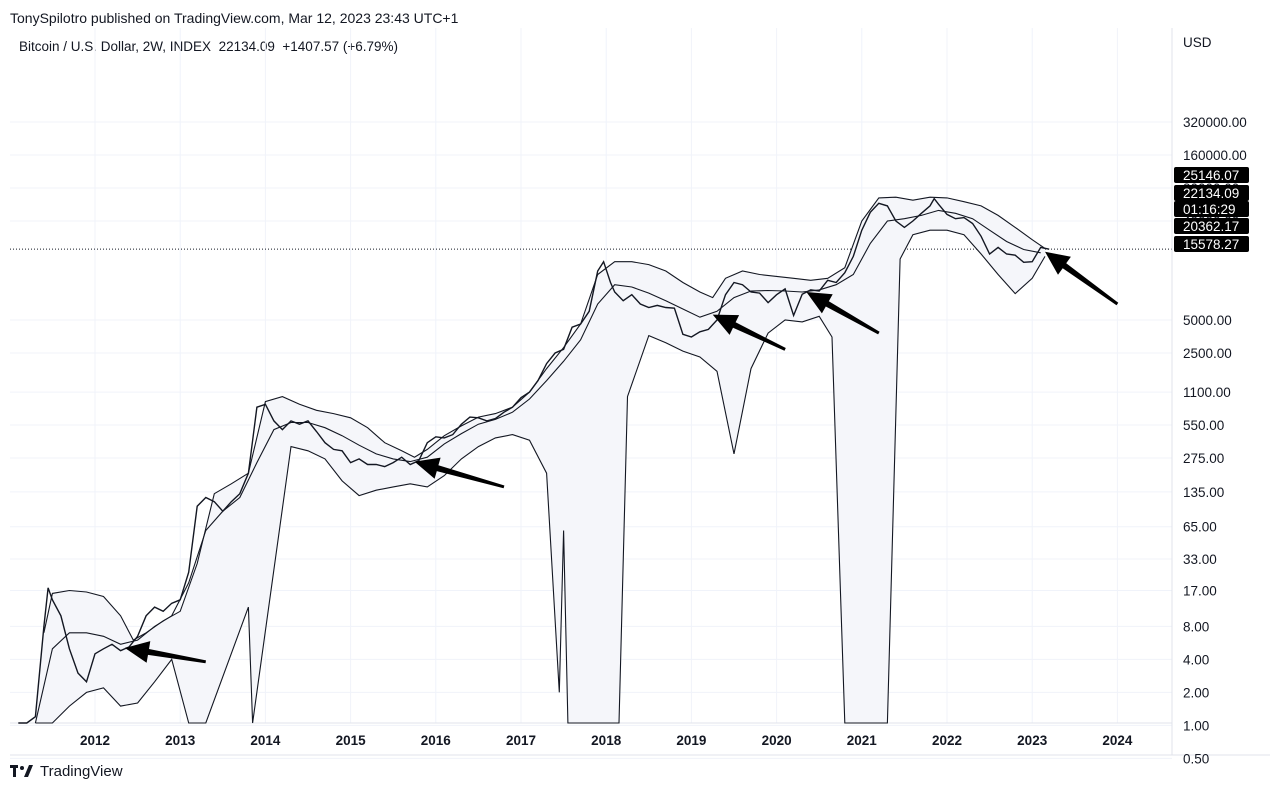  What do you see at coordinates (862, 740) in the screenshot?
I see `x-tick-label: 2021` at bounding box center [862, 740].